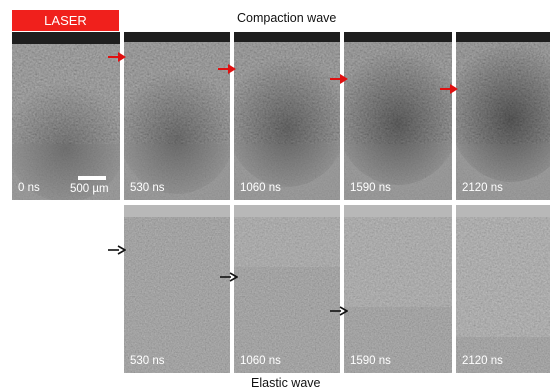 This screenshot has height=392, width=550. Describe the element at coordinates (503, 116) in the screenshot. I see `top-panel-2120ns: 2120 ns` at that location.